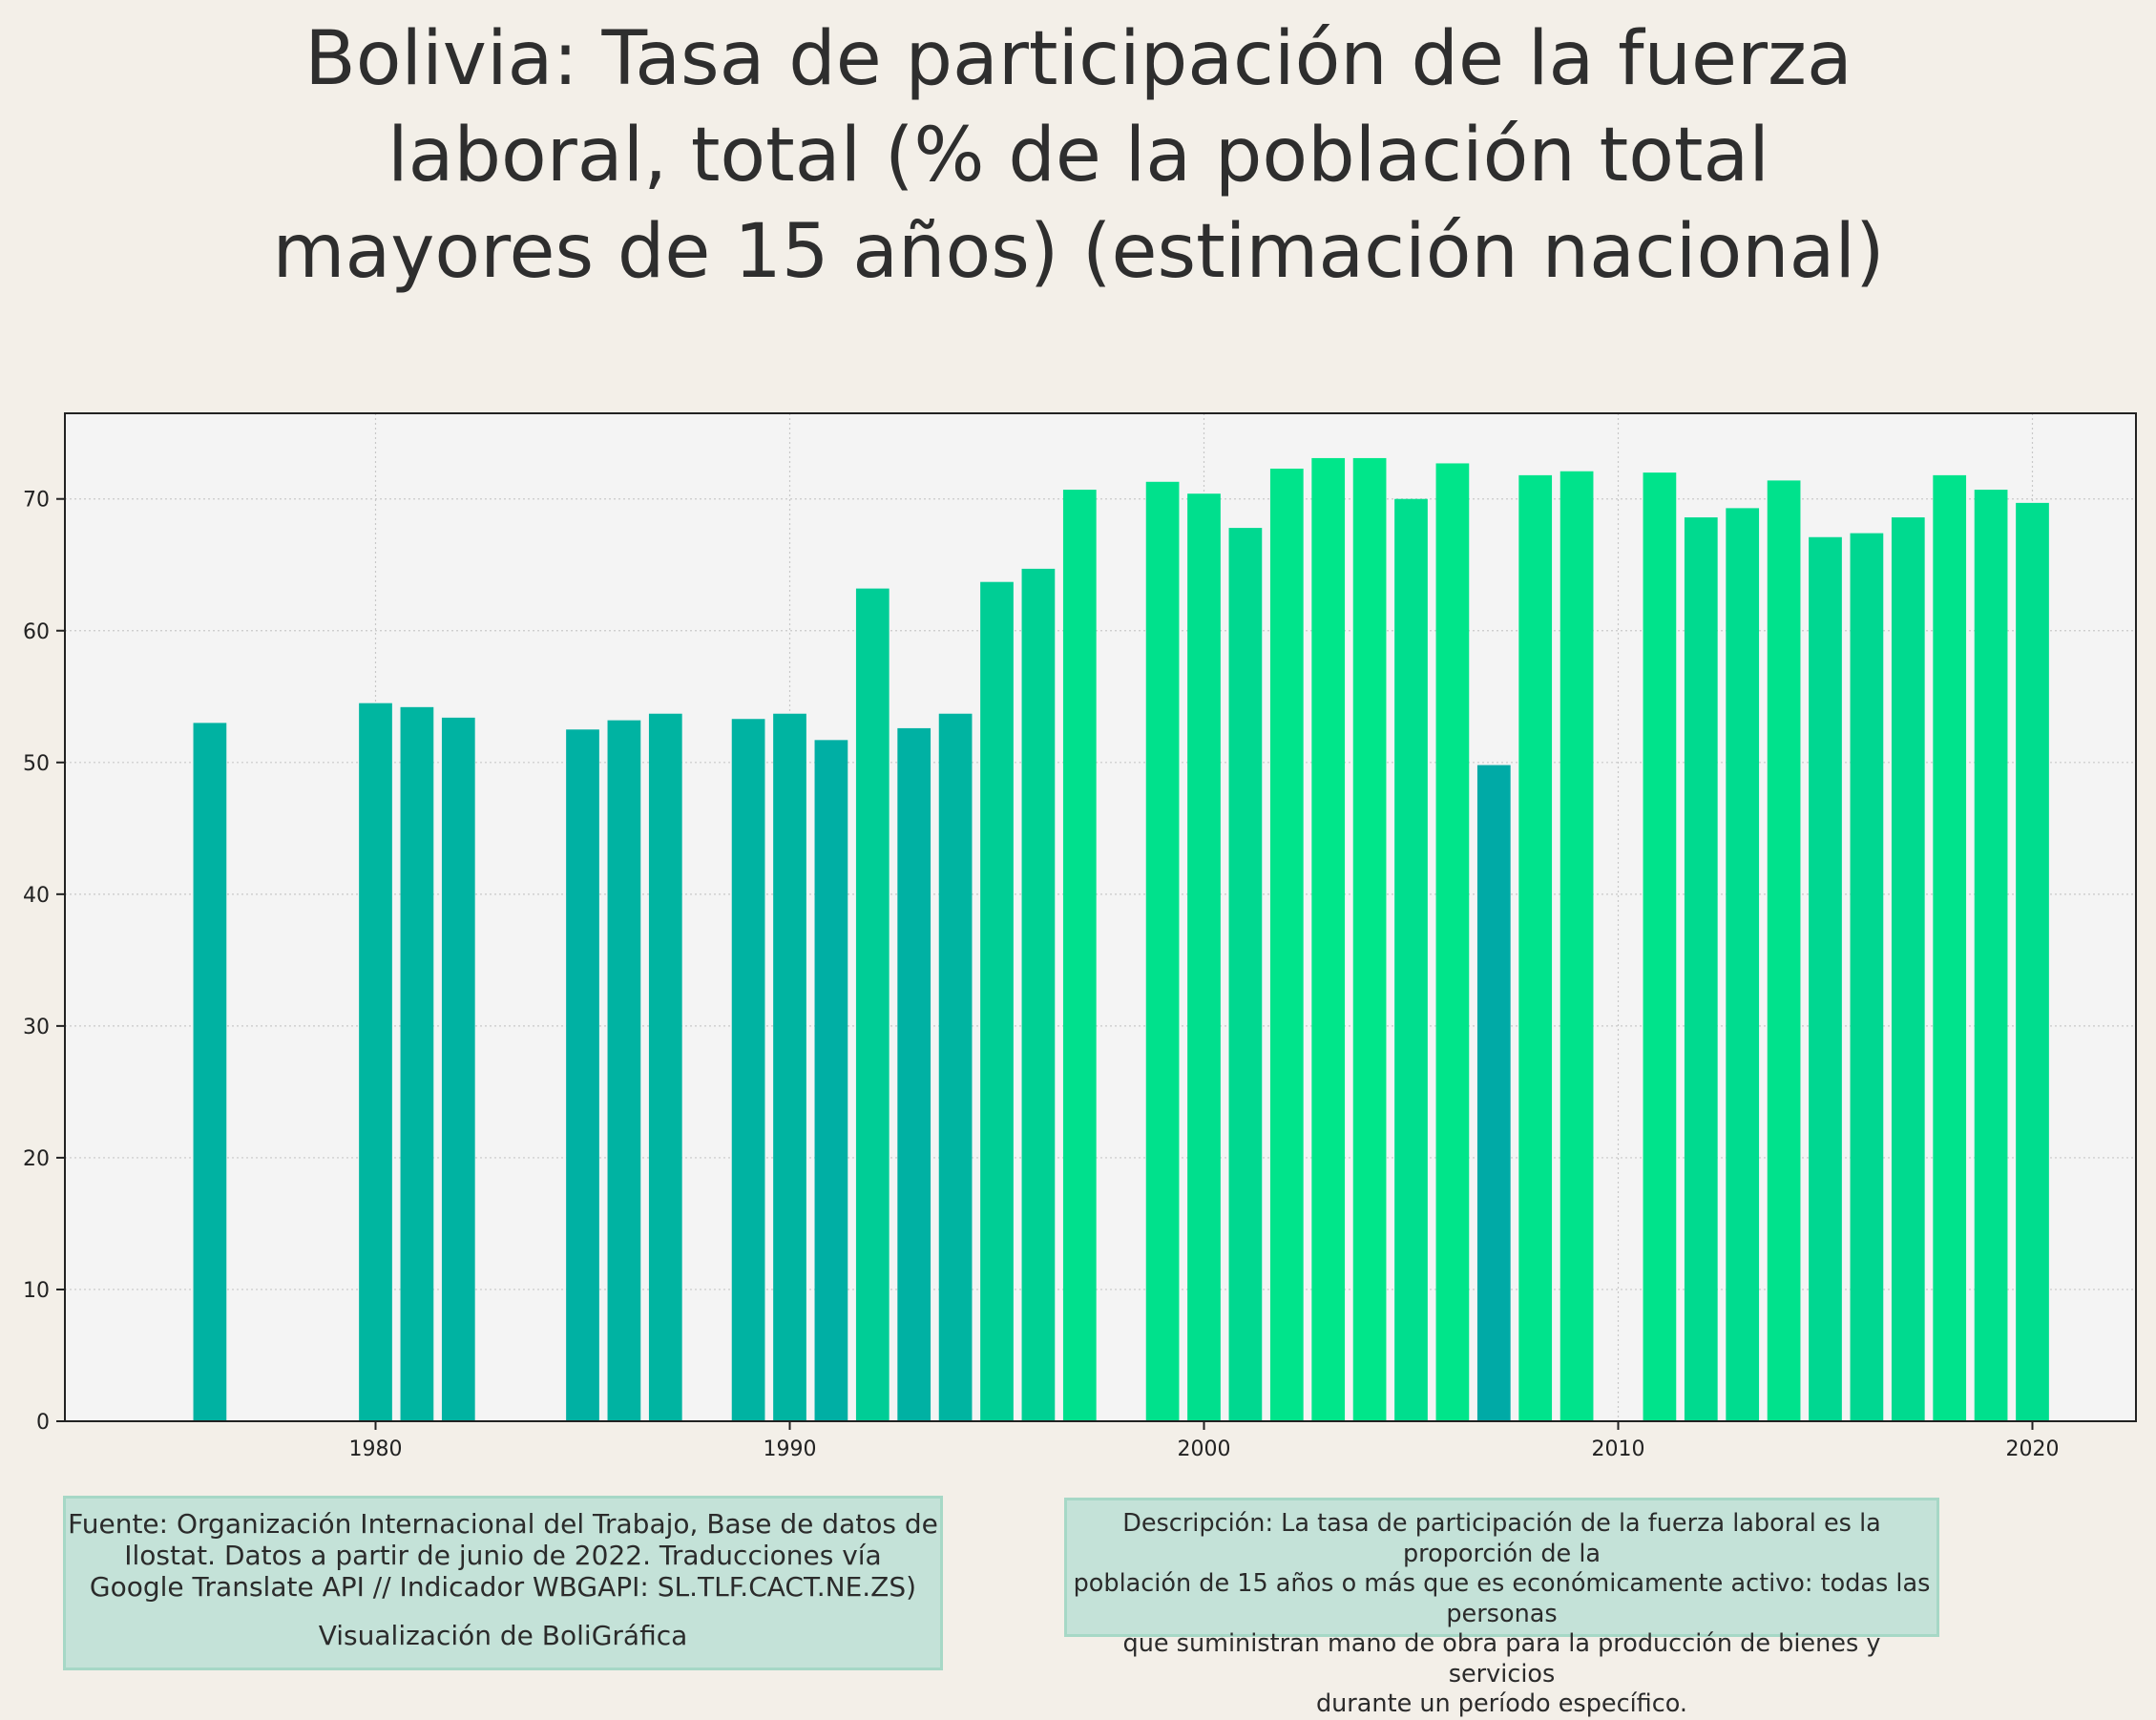 The height and width of the screenshot is (1720, 2156). What do you see at coordinates (1825, 978) in the screenshot?
I see `bar-2015` at bounding box center [1825, 978].